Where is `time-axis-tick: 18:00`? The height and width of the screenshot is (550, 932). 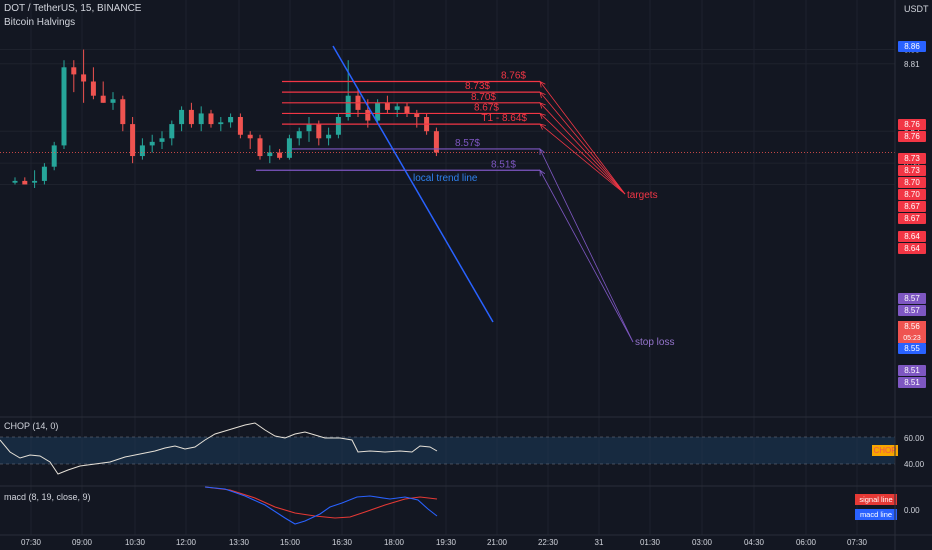
time-axis-tick: 18:00 is located at coordinates (394, 542).